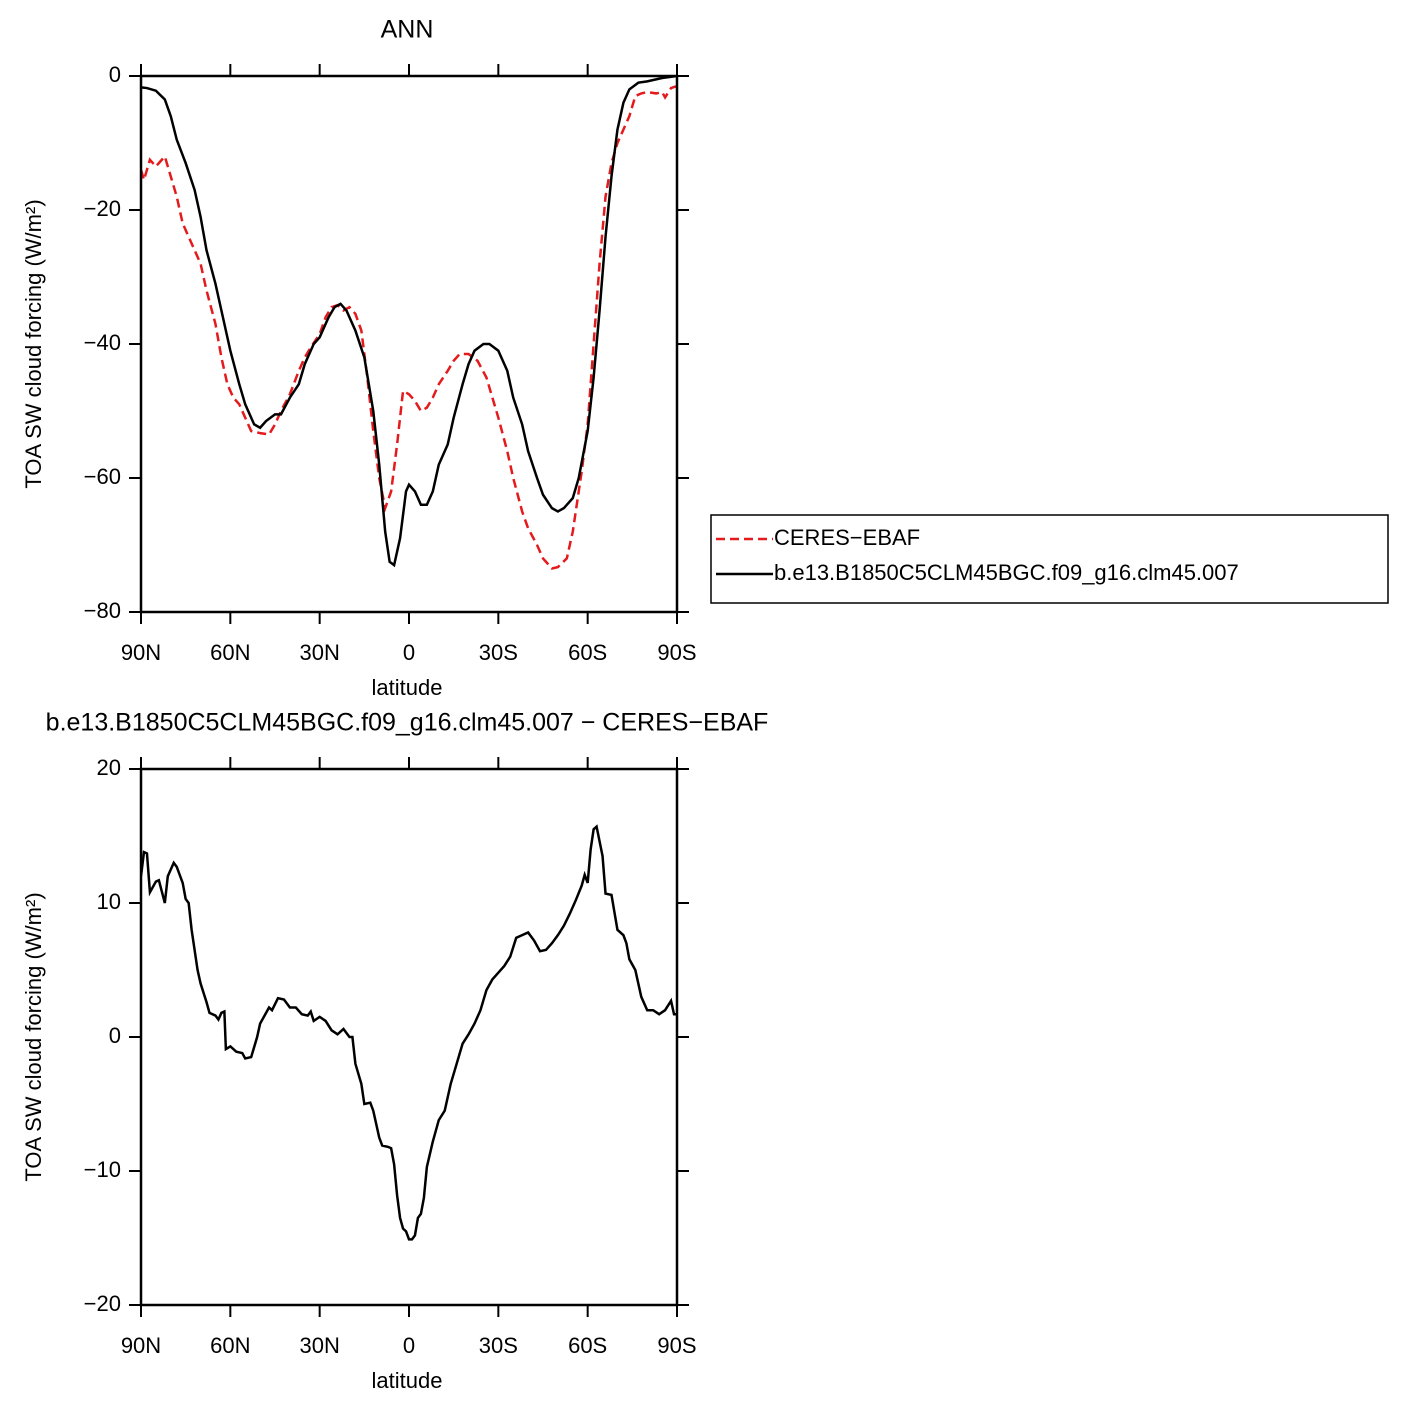  What do you see at coordinates (102, 610) in the screenshot?
I see `y-tick-label: −80` at bounding box center [102, 610].